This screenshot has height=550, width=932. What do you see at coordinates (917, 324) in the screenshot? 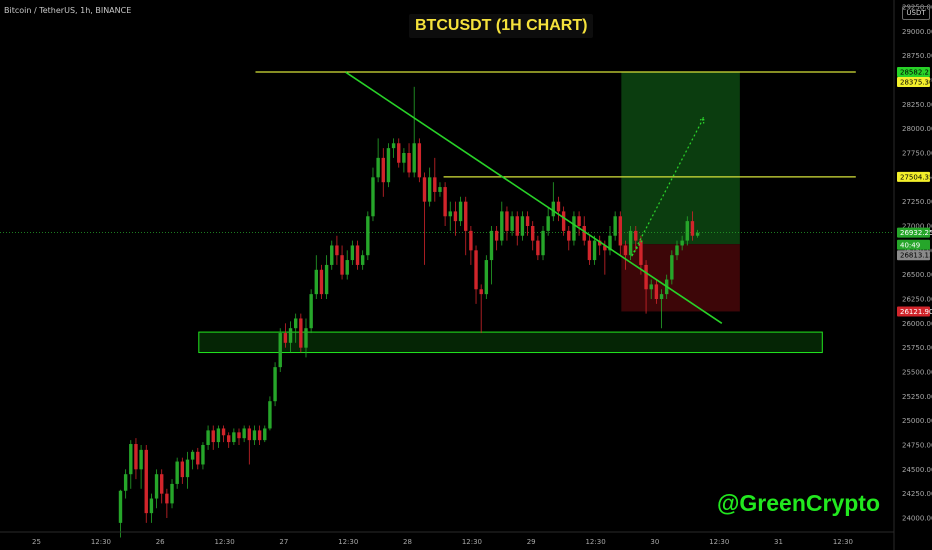
I see `price-tick-label: 26000.00` at bounding box center [917, 324].